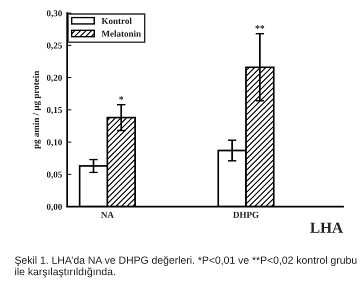 This screenshot has width=363, height=291. I want to click on y-tick-label: 0,20, so click(54, 78).